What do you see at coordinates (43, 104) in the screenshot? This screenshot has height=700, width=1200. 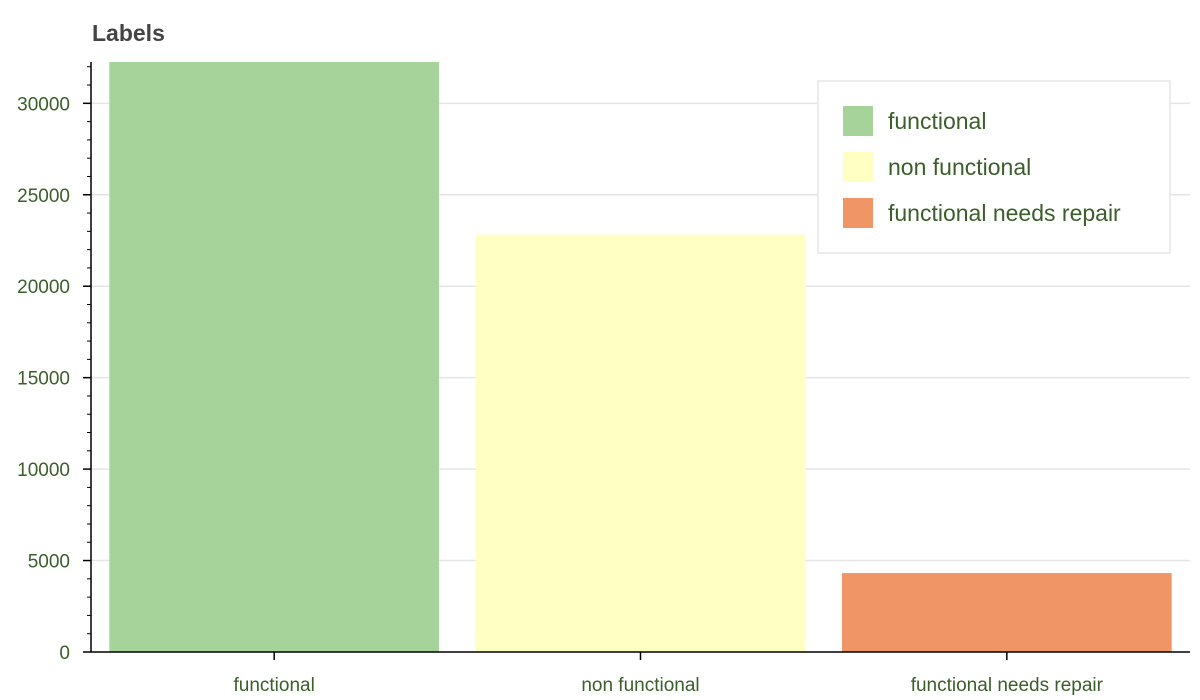 I see `y-tick-label: 30000` at bounding box center [43, 104].